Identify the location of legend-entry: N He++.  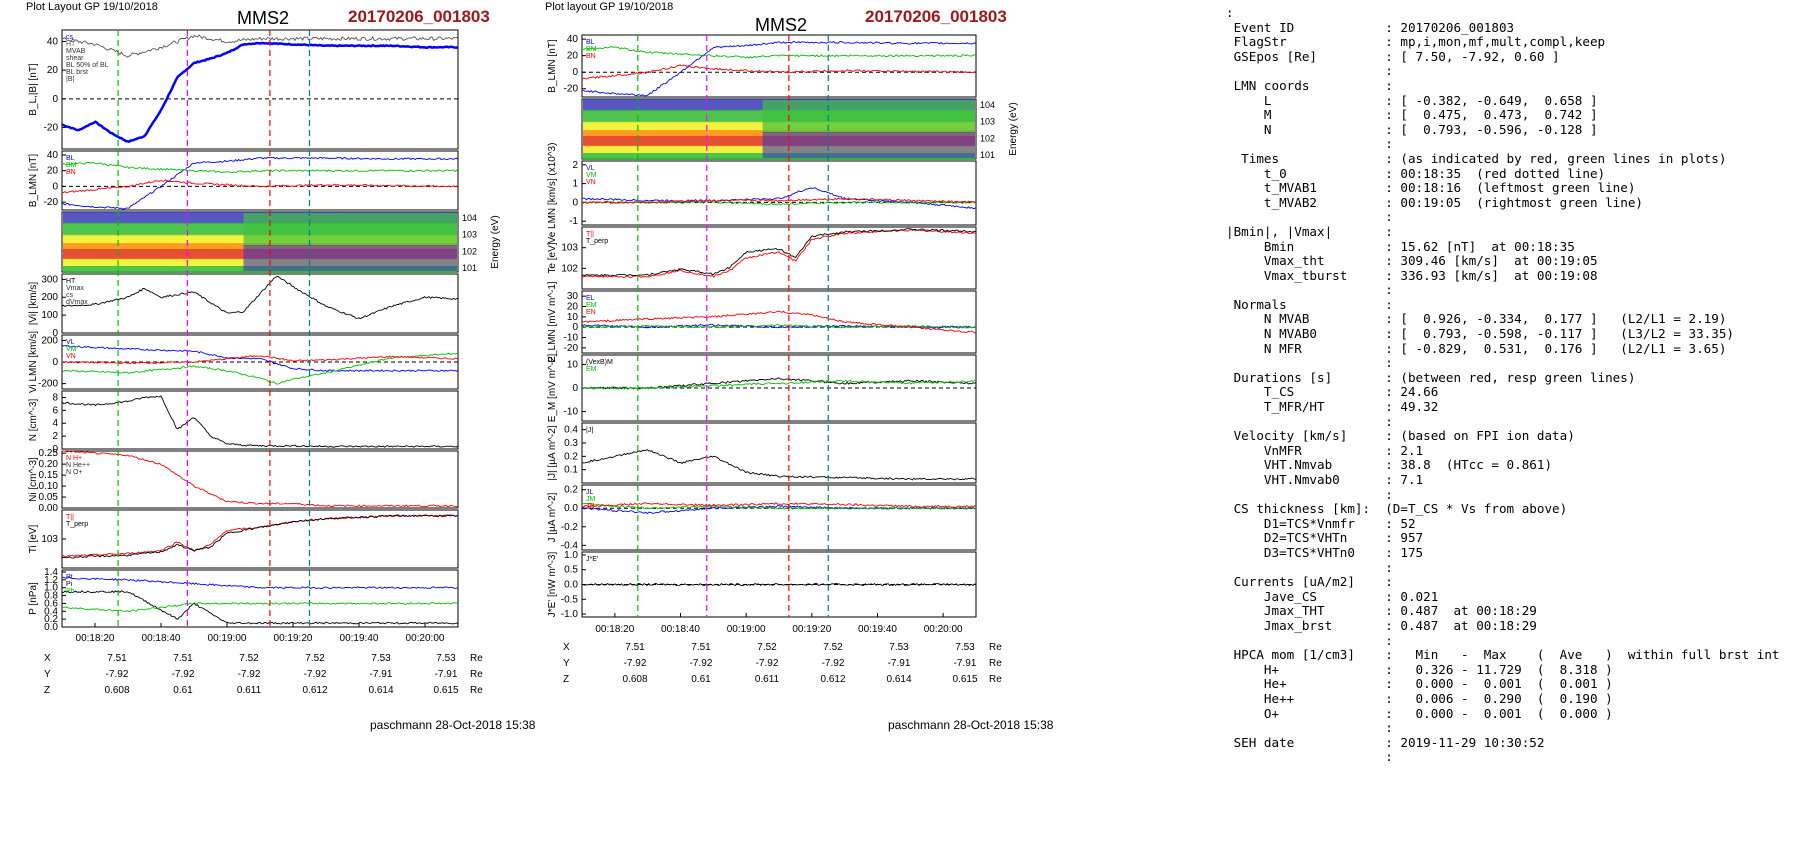
(78, 465).